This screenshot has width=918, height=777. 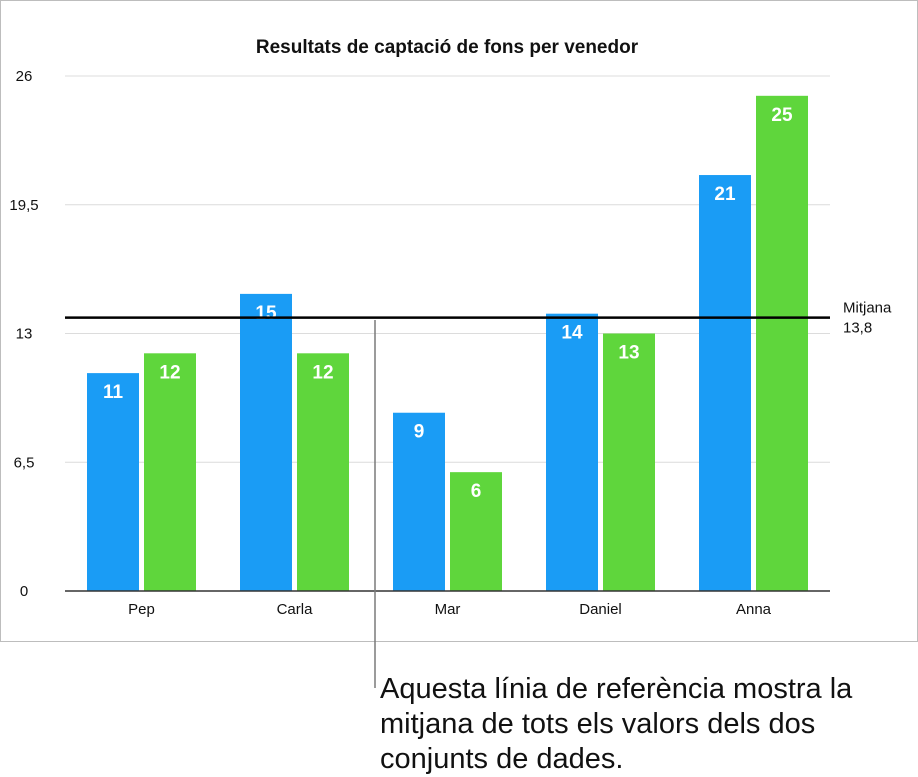 What do you see at coordinates (113, 392) in the screenshot?
I see `bar-data-label: 11` at bounding box center [113, 392].